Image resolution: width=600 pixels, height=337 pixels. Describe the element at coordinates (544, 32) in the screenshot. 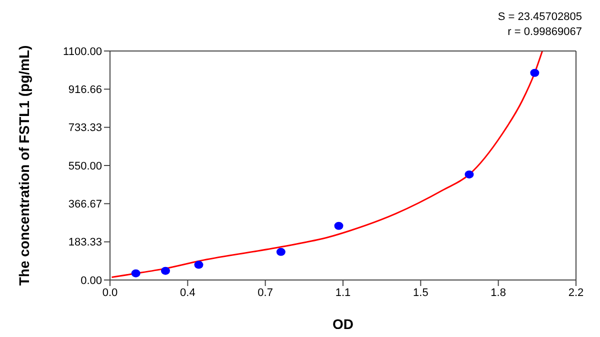

I see `text: r = 0.99869067` at that location.